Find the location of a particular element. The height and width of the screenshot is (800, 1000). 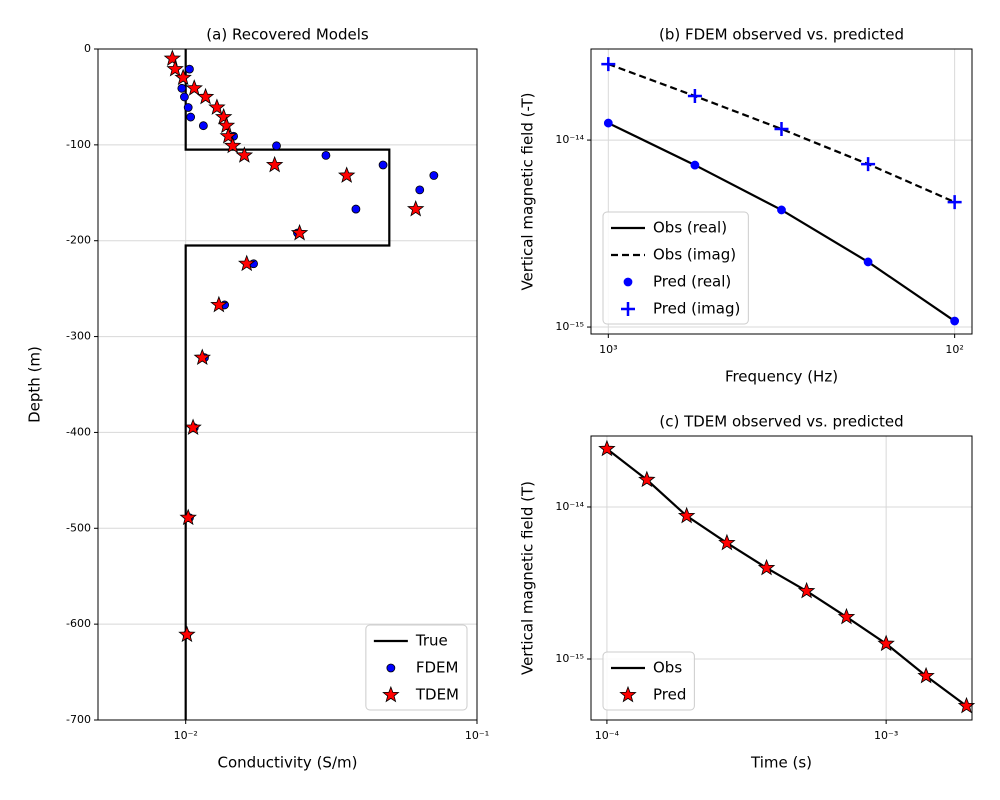

legend-label: Pred is located at coordinates (669, 695).